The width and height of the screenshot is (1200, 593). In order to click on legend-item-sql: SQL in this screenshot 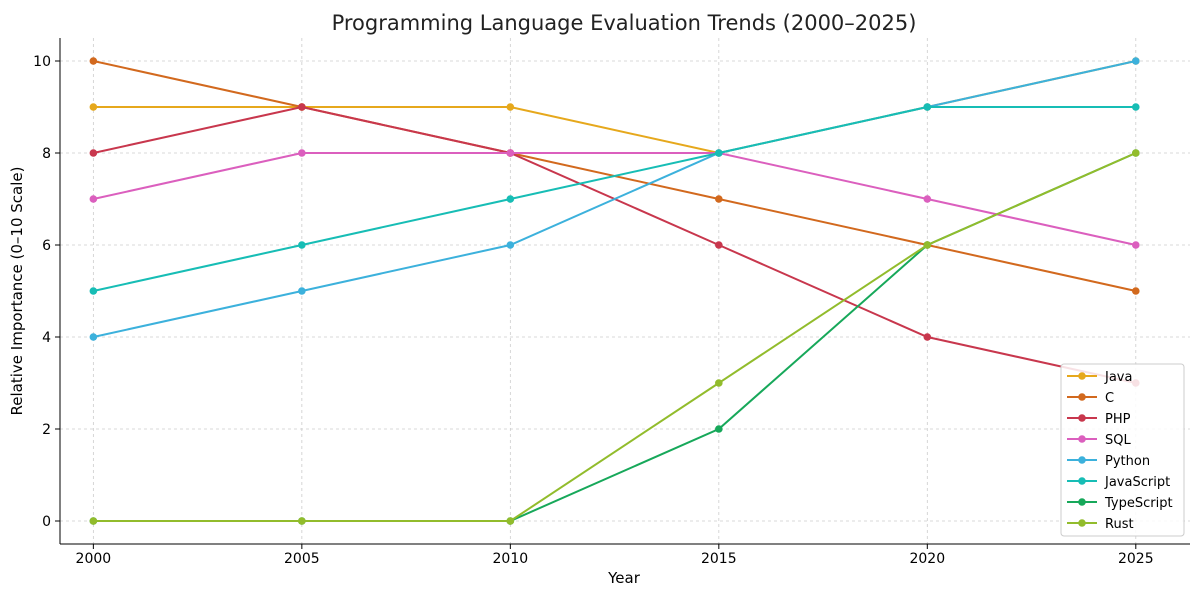, I will do `click(1099, 440)`.